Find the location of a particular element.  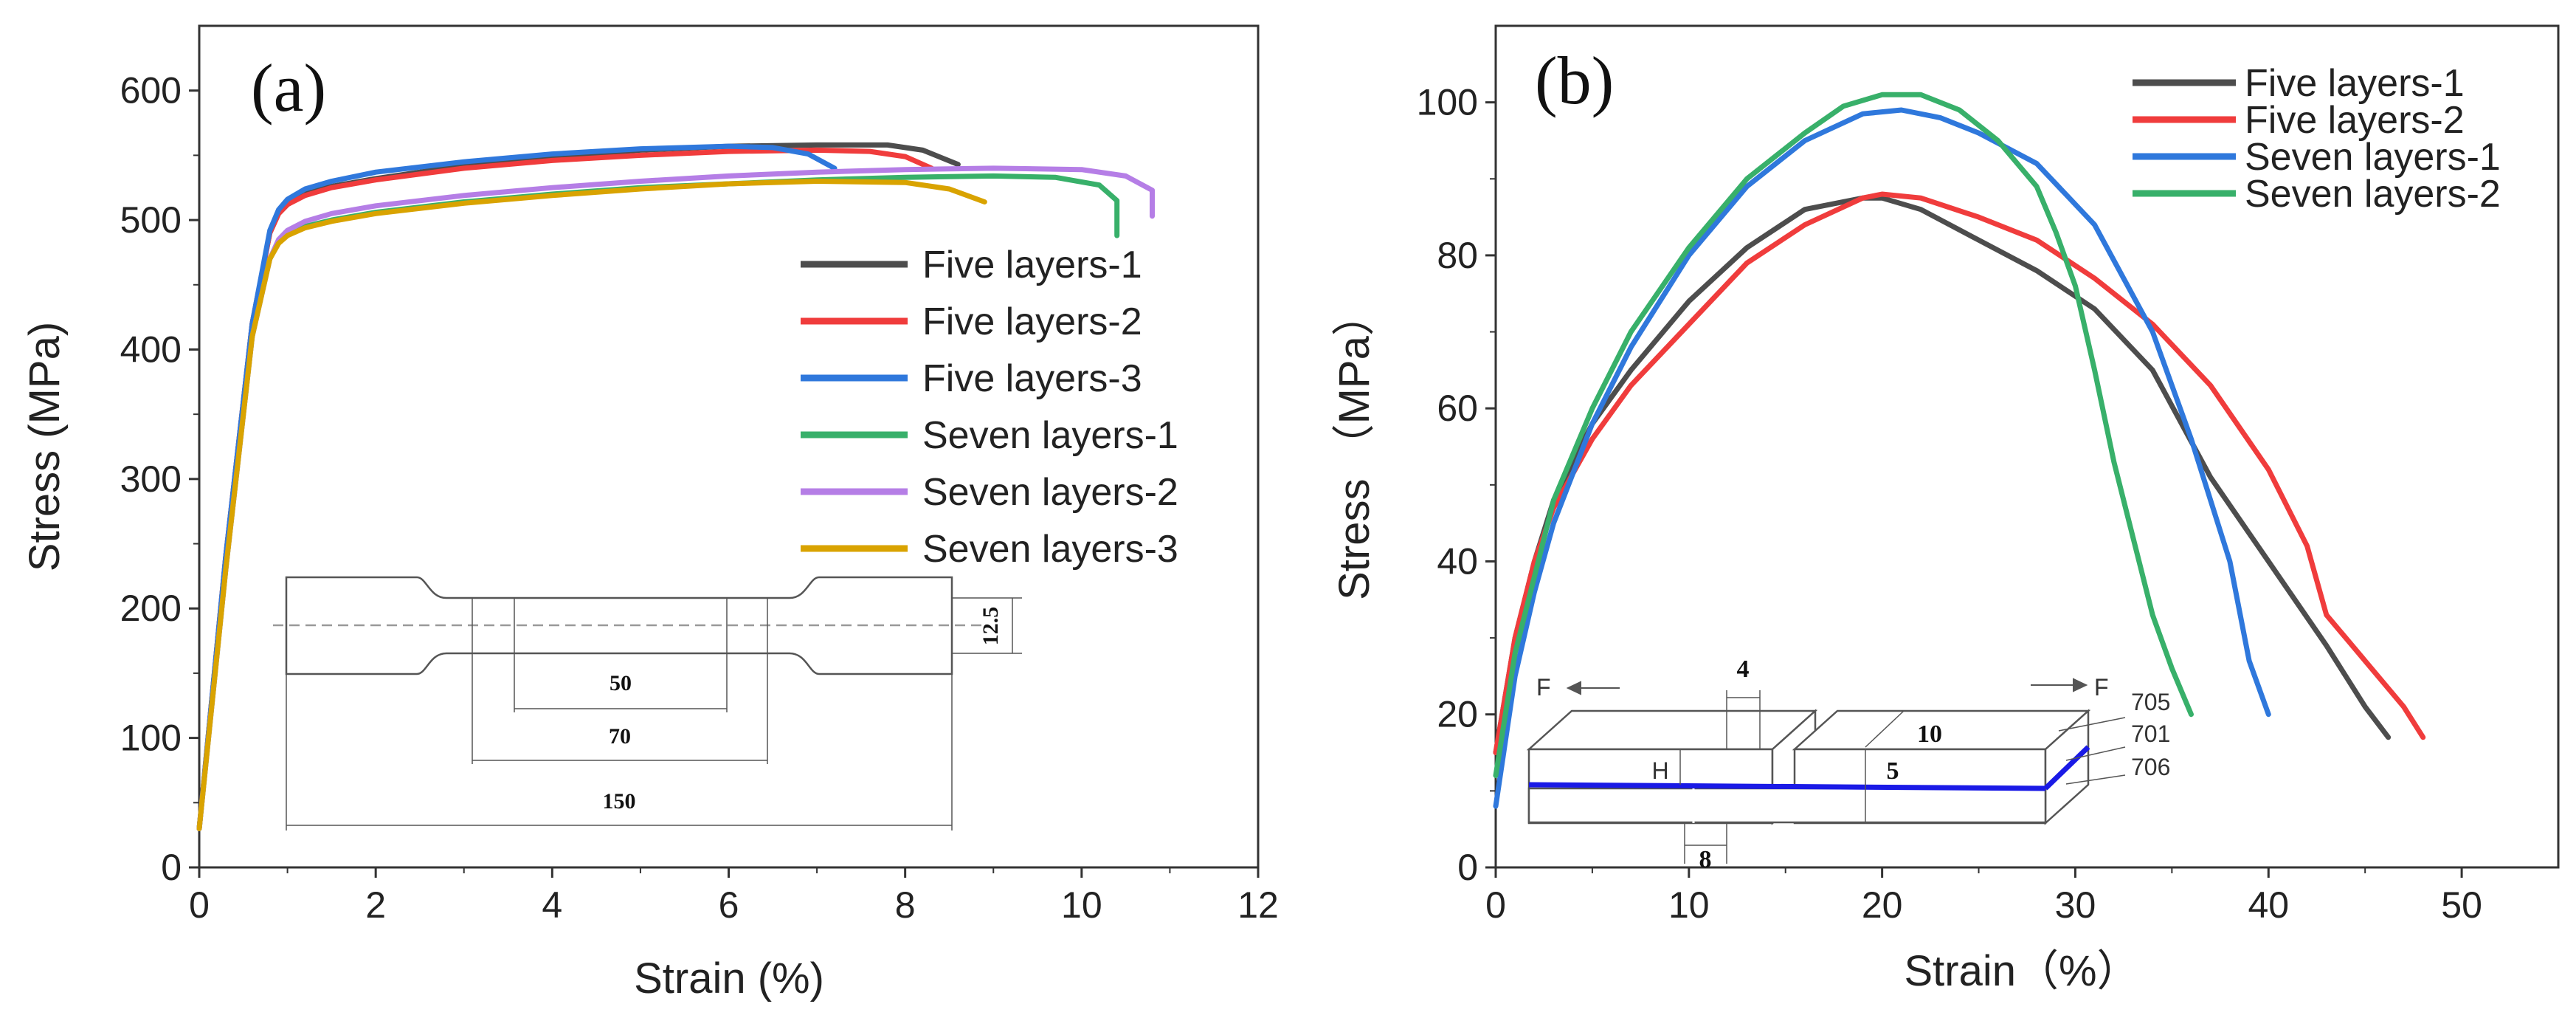

y-tick-label: 20 is located at coordinates (1458, 714).